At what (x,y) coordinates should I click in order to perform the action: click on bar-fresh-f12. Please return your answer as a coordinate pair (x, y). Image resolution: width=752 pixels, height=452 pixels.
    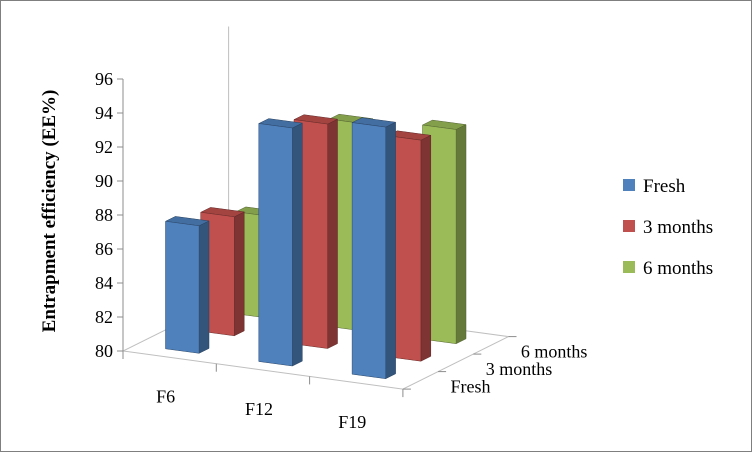
    Looking at the image, I should click on (280, 242).